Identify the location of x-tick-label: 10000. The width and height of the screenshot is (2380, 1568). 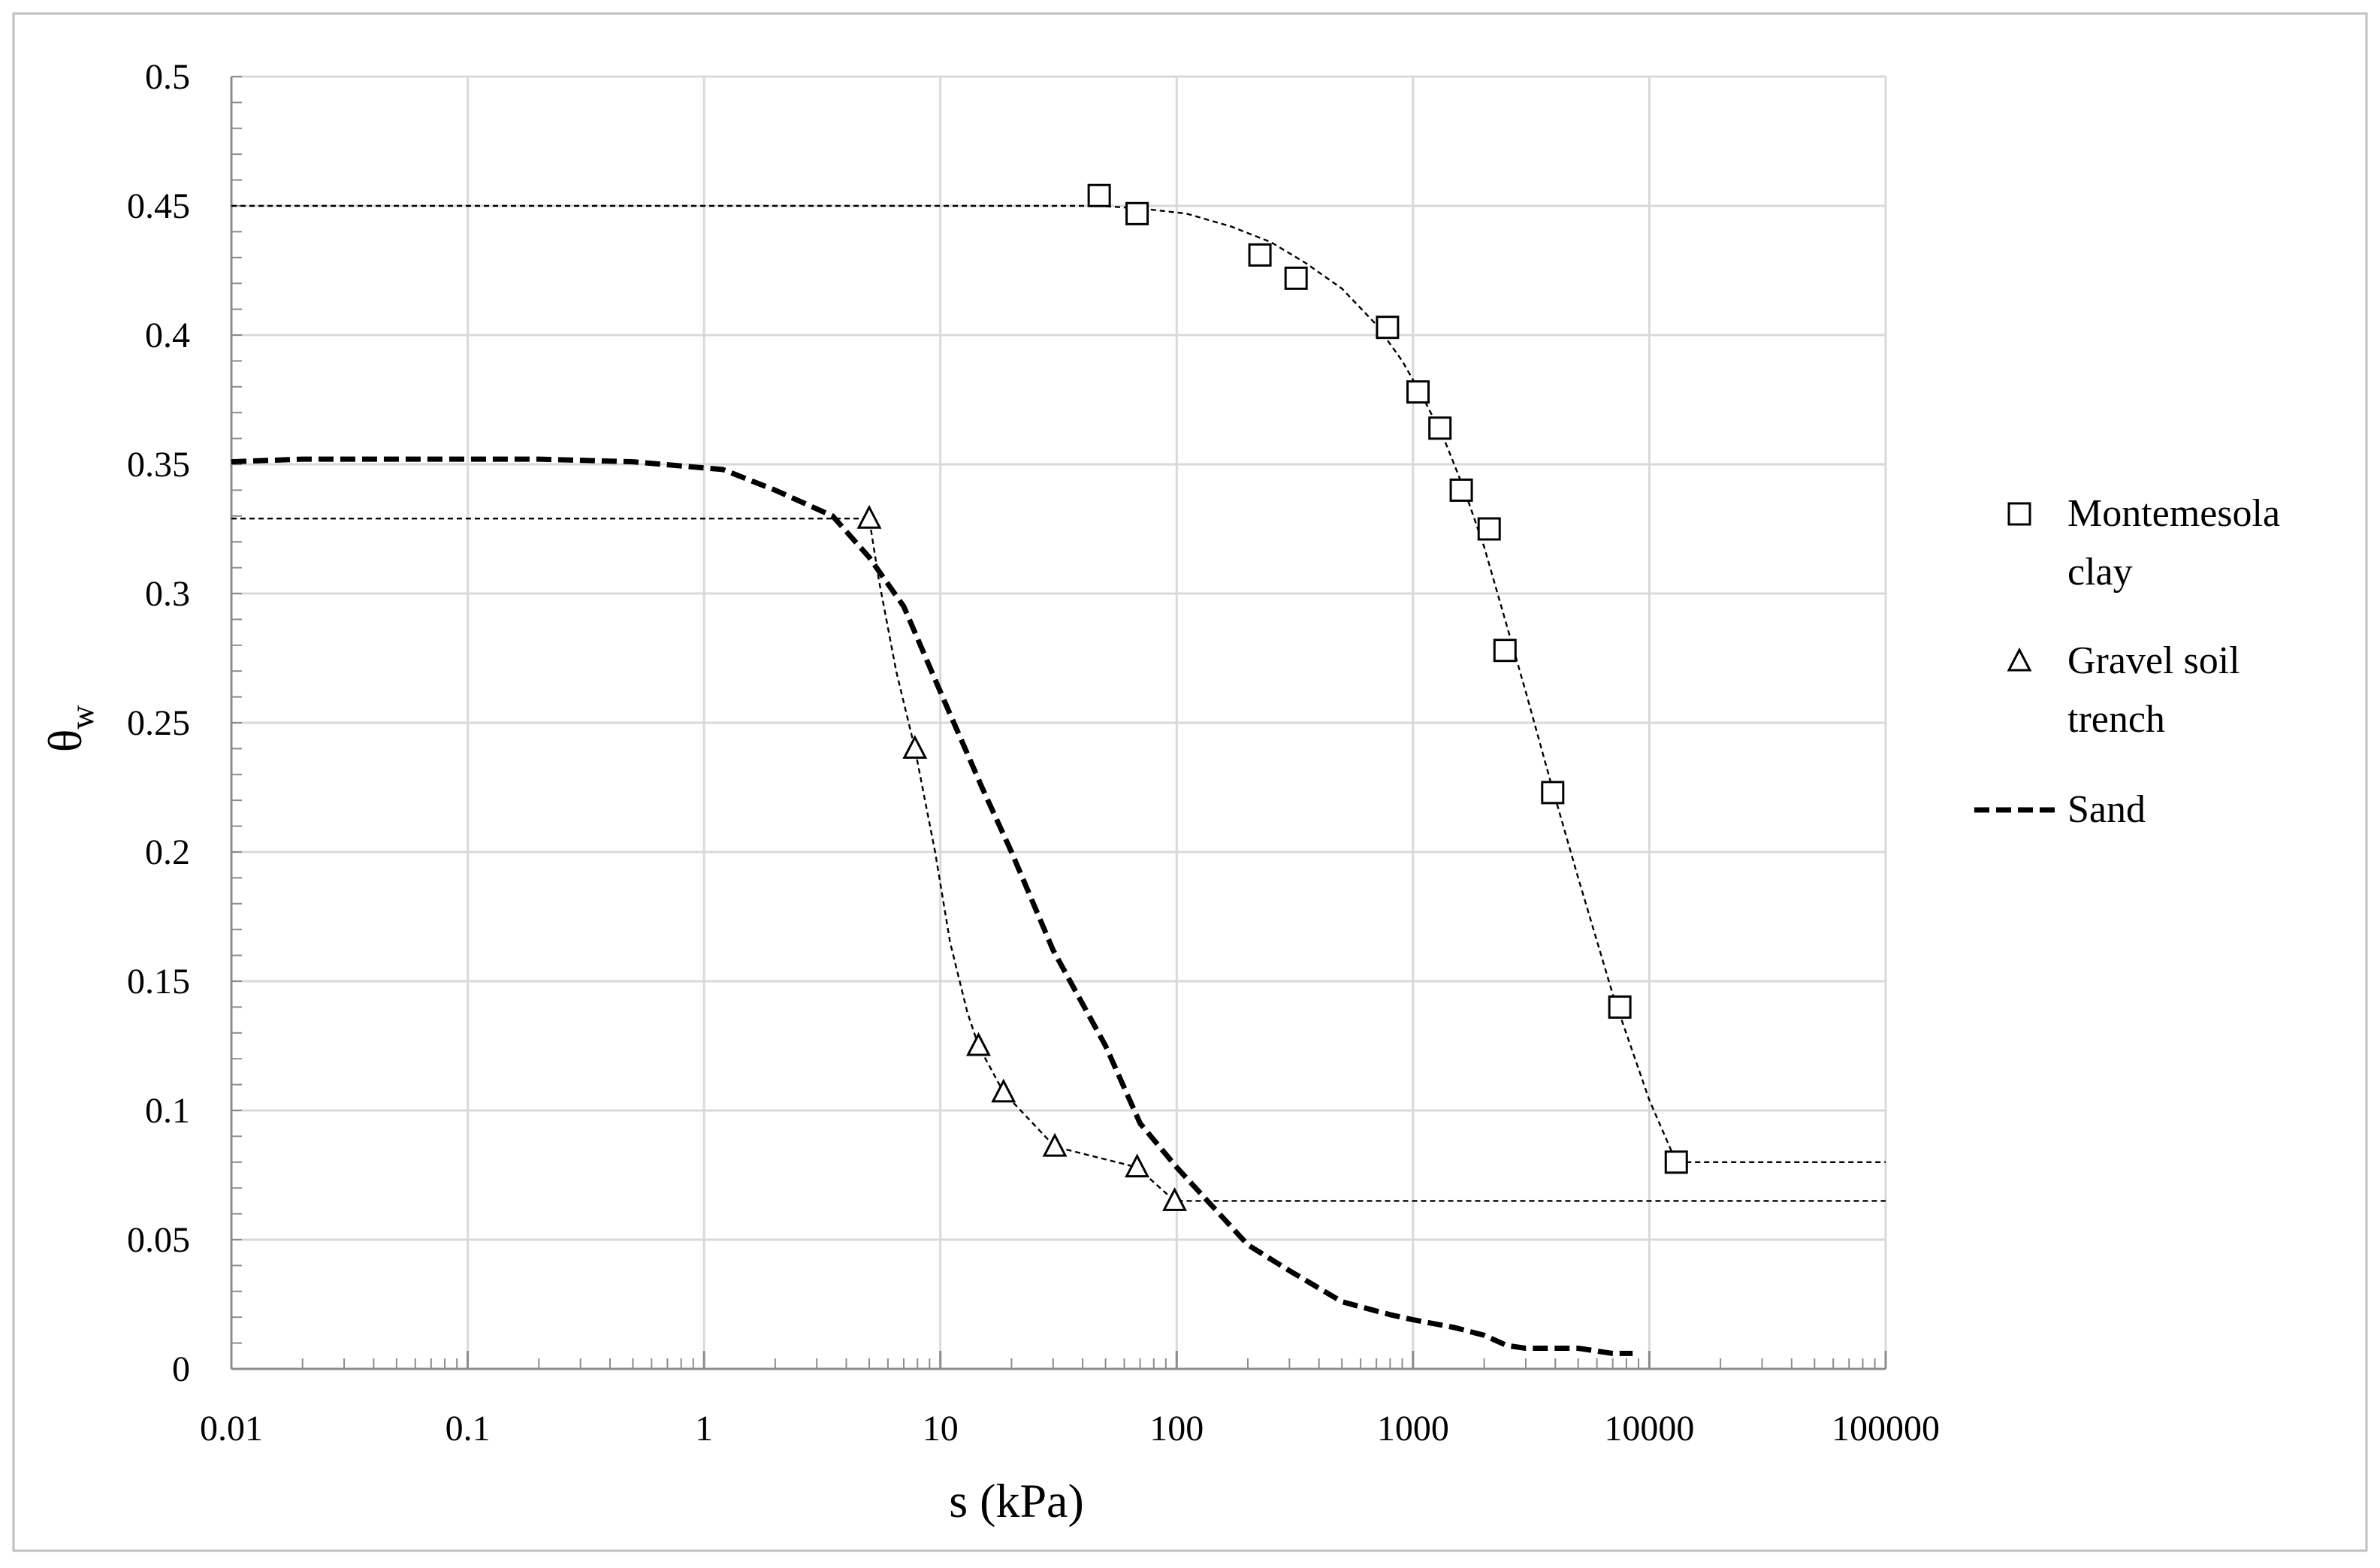
(1649, 1429).